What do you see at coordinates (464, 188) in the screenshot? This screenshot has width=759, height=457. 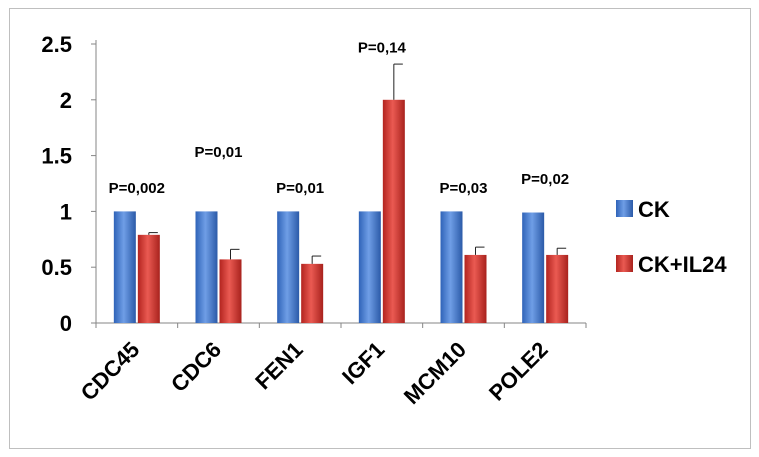 I see `p-value-label: P=0,03` at bounding box center [464, 188].